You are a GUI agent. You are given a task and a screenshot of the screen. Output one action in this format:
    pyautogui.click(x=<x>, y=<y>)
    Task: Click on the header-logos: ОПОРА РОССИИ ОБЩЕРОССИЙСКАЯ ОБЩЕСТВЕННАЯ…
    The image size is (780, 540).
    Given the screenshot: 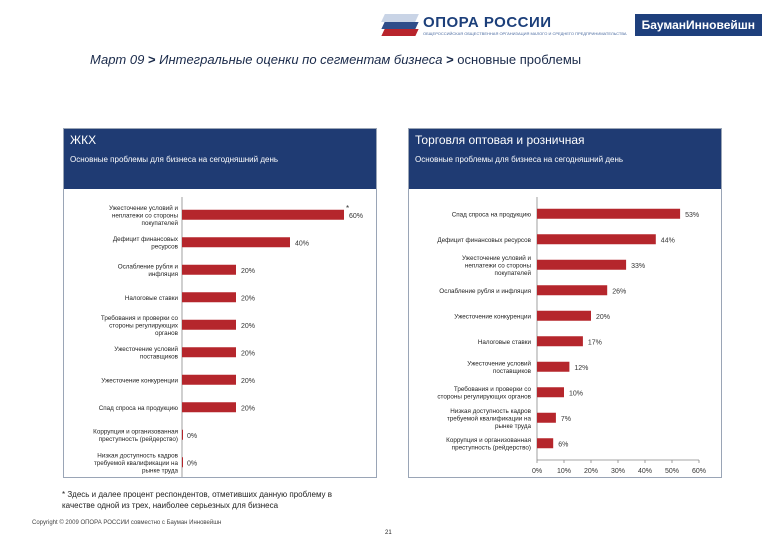 What is the action you would take?
    pyautogui.click(x=571, y=25)
    